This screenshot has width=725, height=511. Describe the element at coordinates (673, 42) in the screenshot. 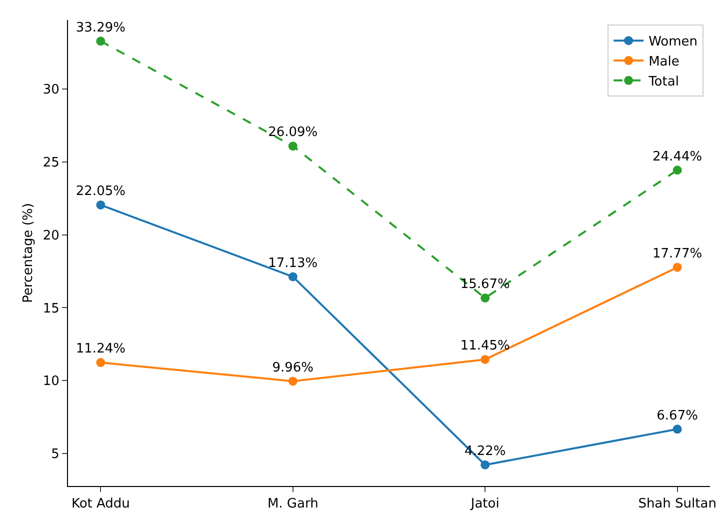

I see `legend-label: Women` at that location.